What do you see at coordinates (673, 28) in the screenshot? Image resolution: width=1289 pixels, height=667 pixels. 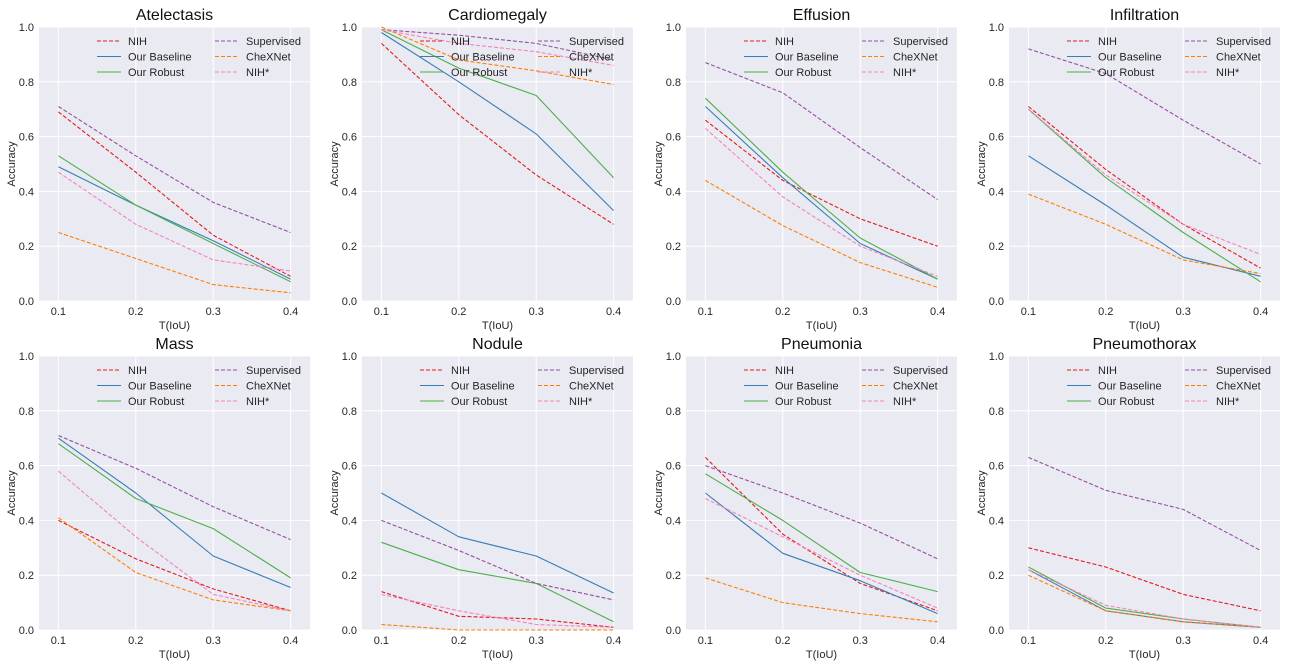 I see `y-tick-label: 1.0` at bounding box center [673, 28].